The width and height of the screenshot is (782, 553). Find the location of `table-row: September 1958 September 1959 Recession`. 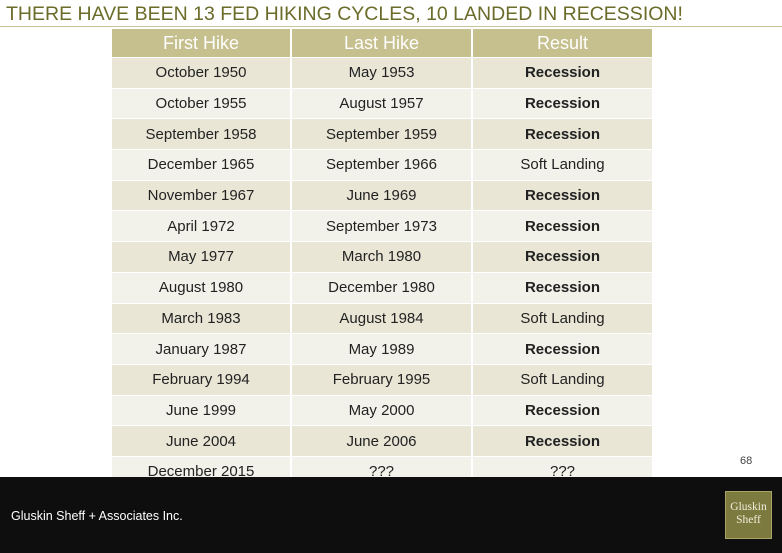

table-row: September 1958 September 1959 Recession is located at coordinates (382, 134).